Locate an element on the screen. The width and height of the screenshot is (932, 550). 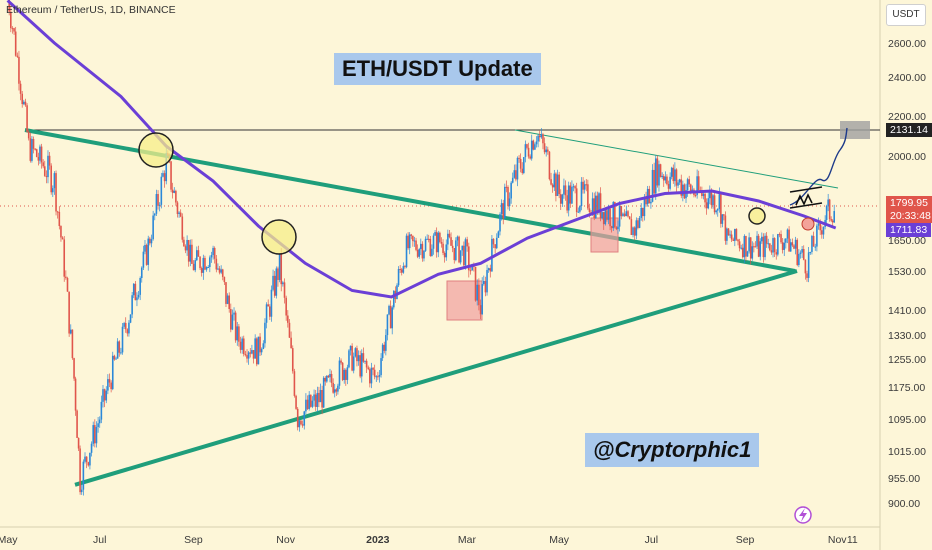
y-tick-label: 2600.00 is located at coordinates (907, 44).